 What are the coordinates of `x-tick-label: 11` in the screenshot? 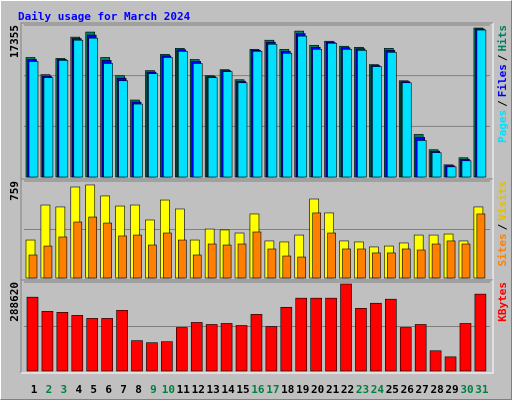 It's located at (184, 389).